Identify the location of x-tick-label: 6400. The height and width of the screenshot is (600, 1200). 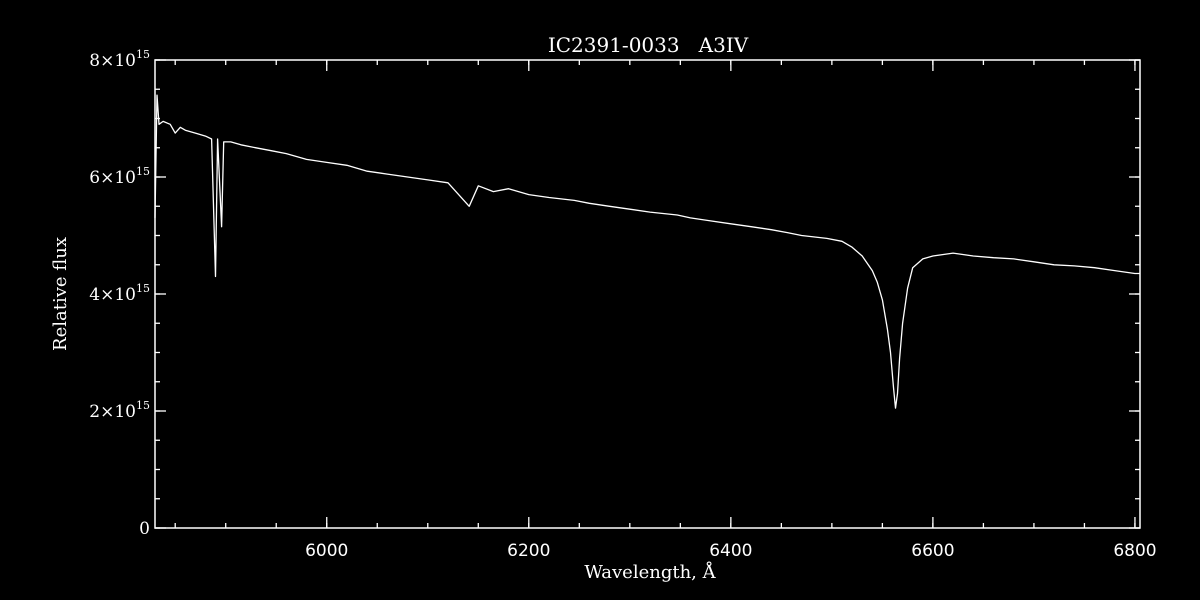
(730, 551).